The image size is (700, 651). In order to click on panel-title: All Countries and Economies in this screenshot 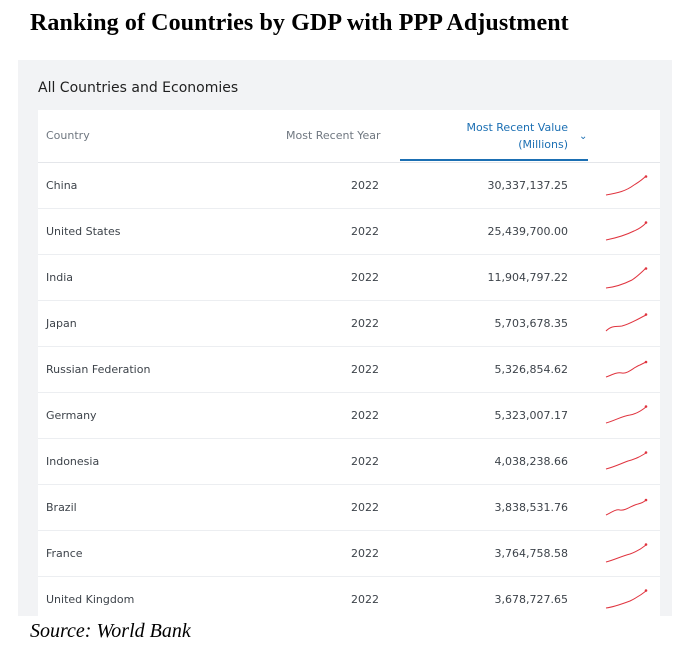, I will do `click(138, 88)`.